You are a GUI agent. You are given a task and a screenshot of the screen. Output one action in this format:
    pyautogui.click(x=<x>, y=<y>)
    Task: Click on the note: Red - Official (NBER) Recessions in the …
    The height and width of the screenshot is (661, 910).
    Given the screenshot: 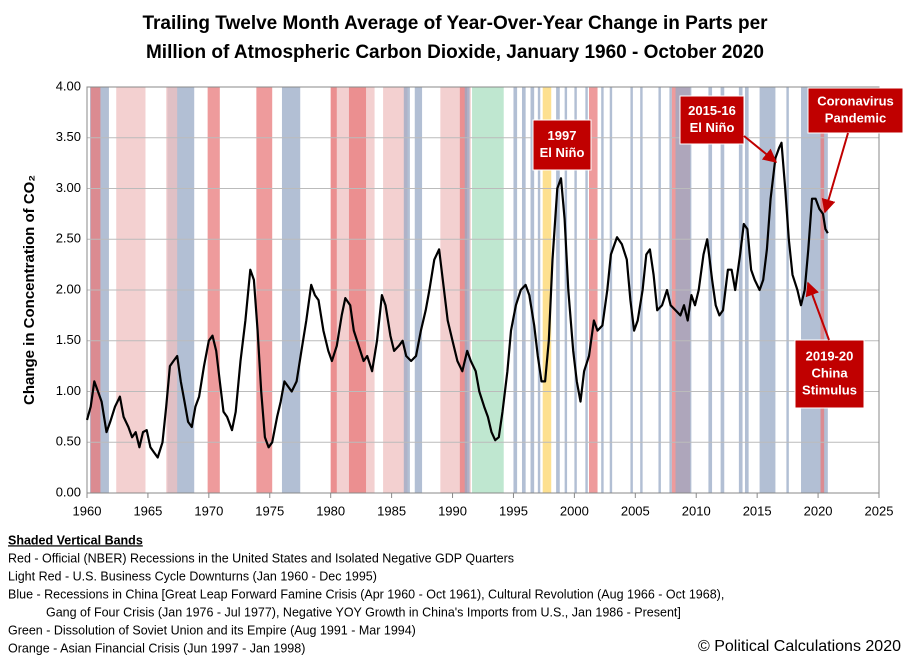 What is the action you would take?
    pyautogui.click(x=261, y=558)
    